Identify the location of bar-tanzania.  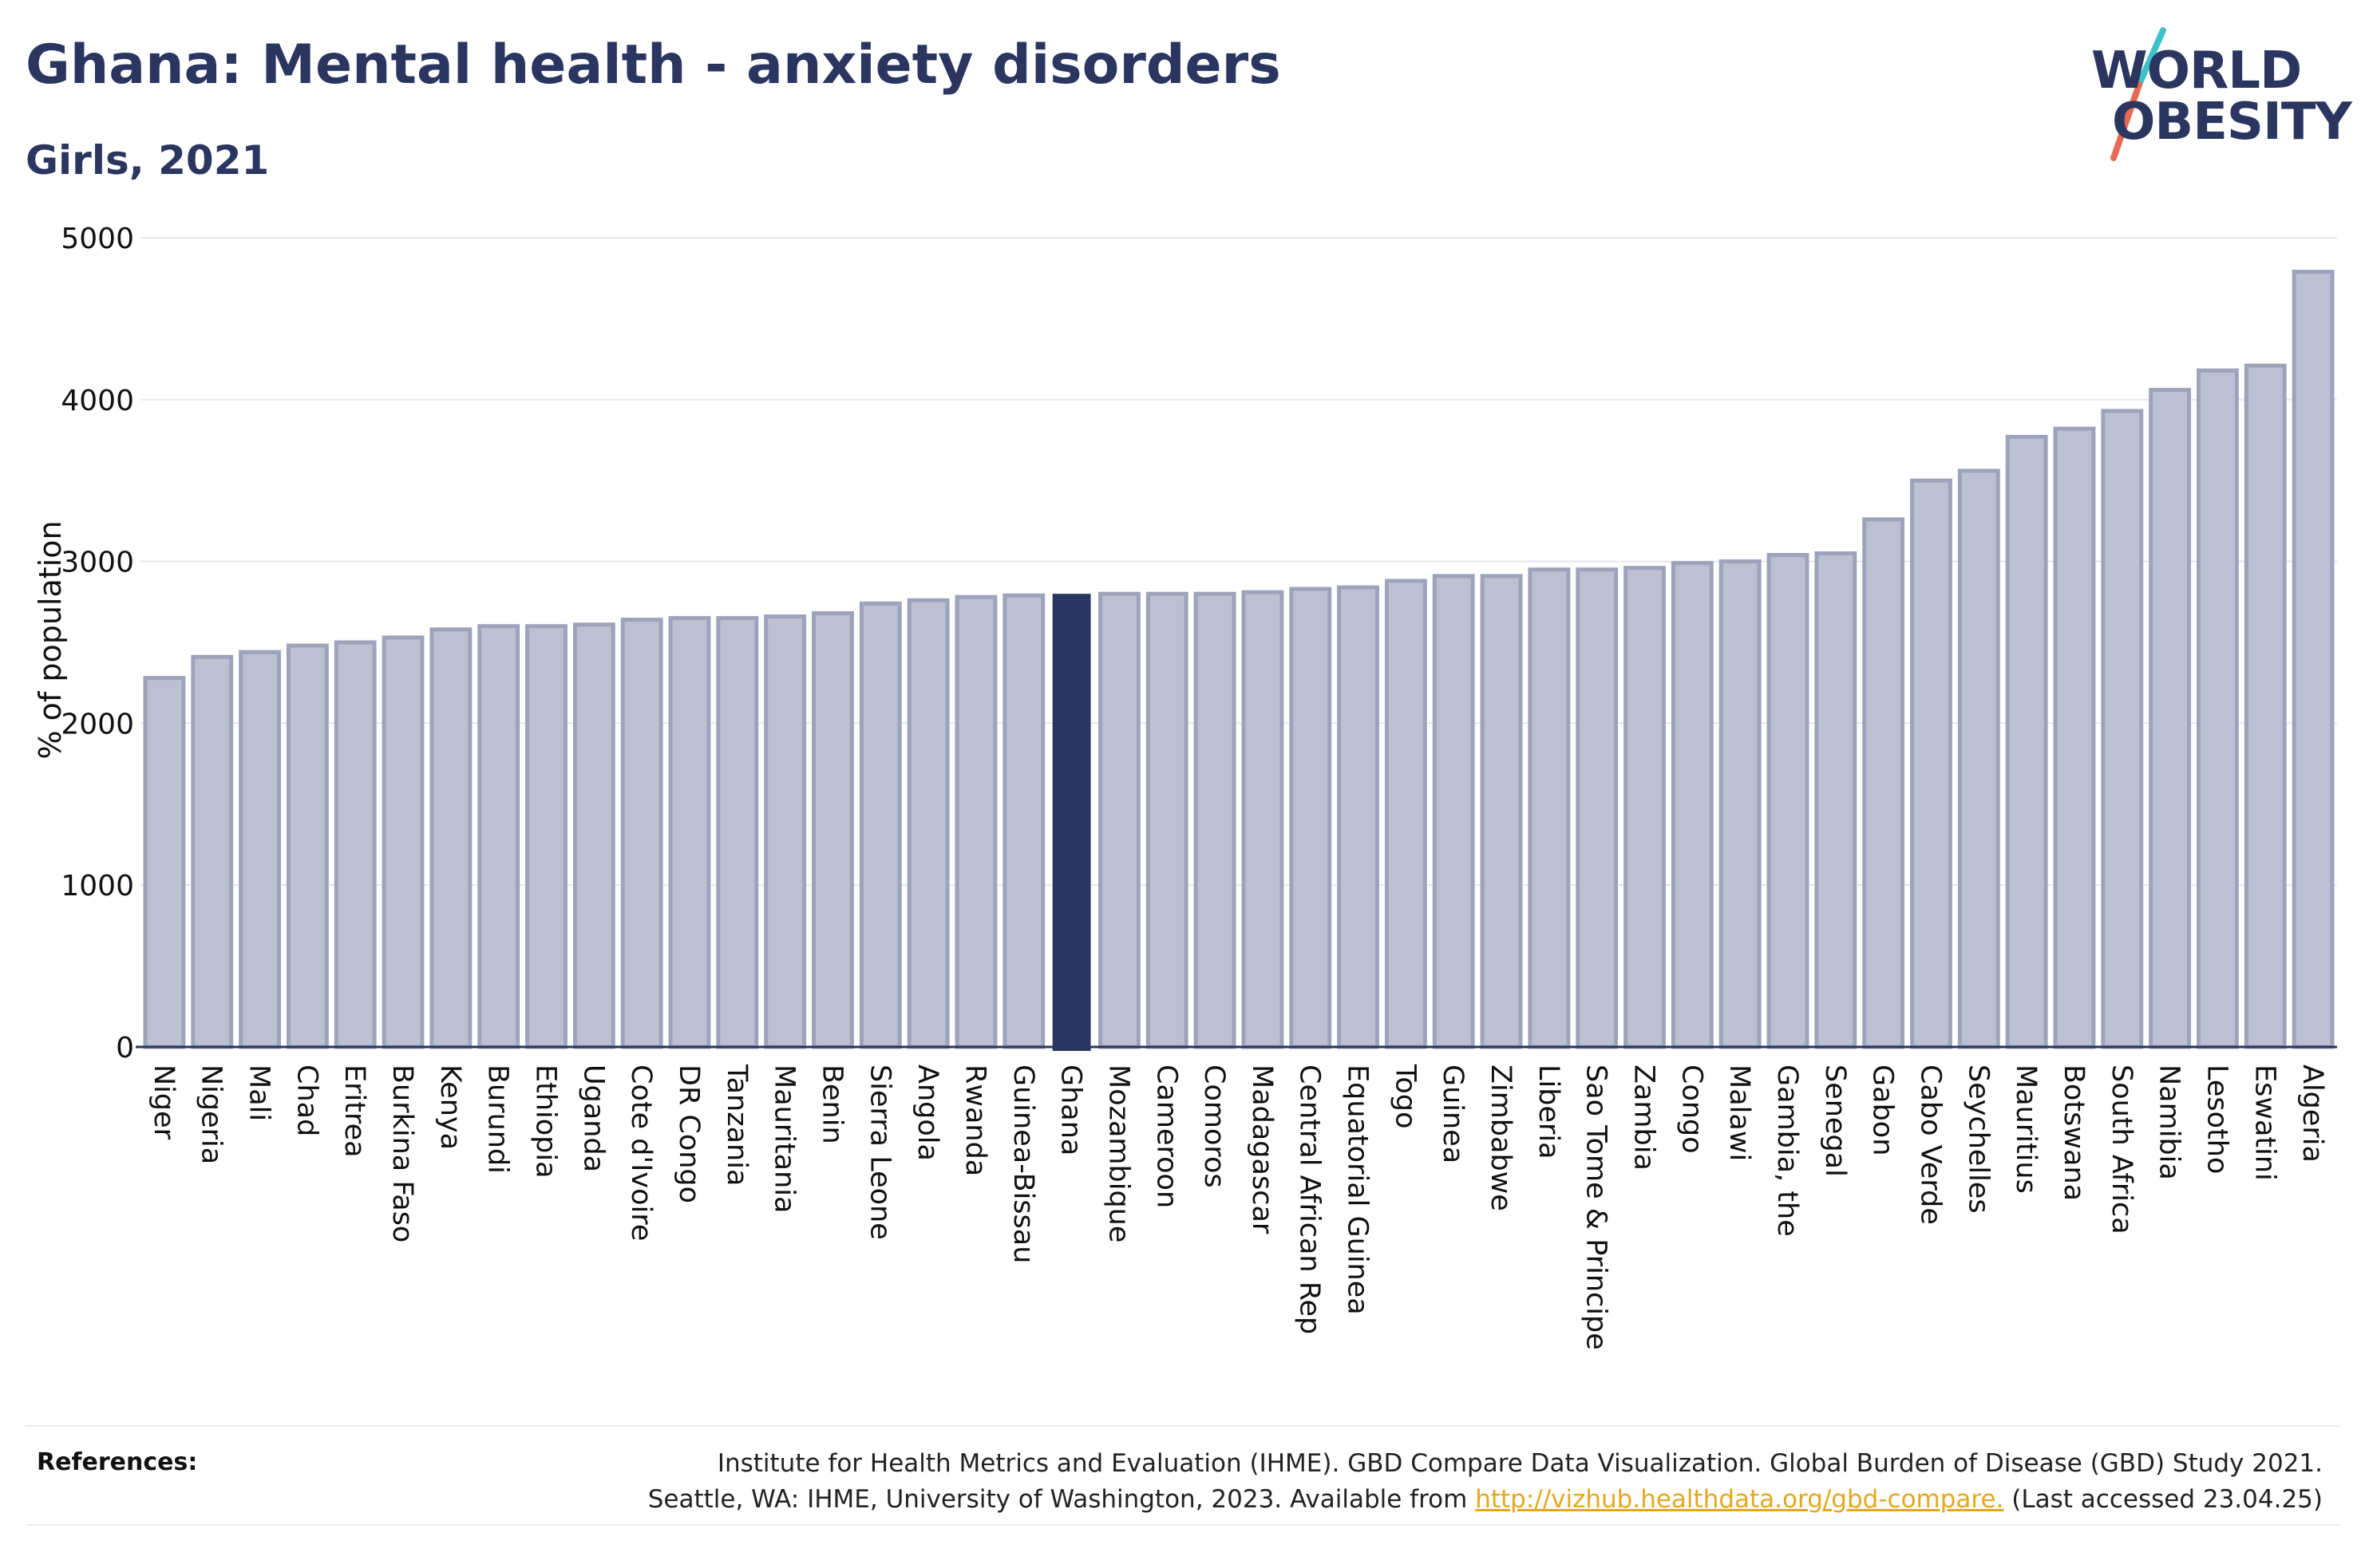
(737, 832).